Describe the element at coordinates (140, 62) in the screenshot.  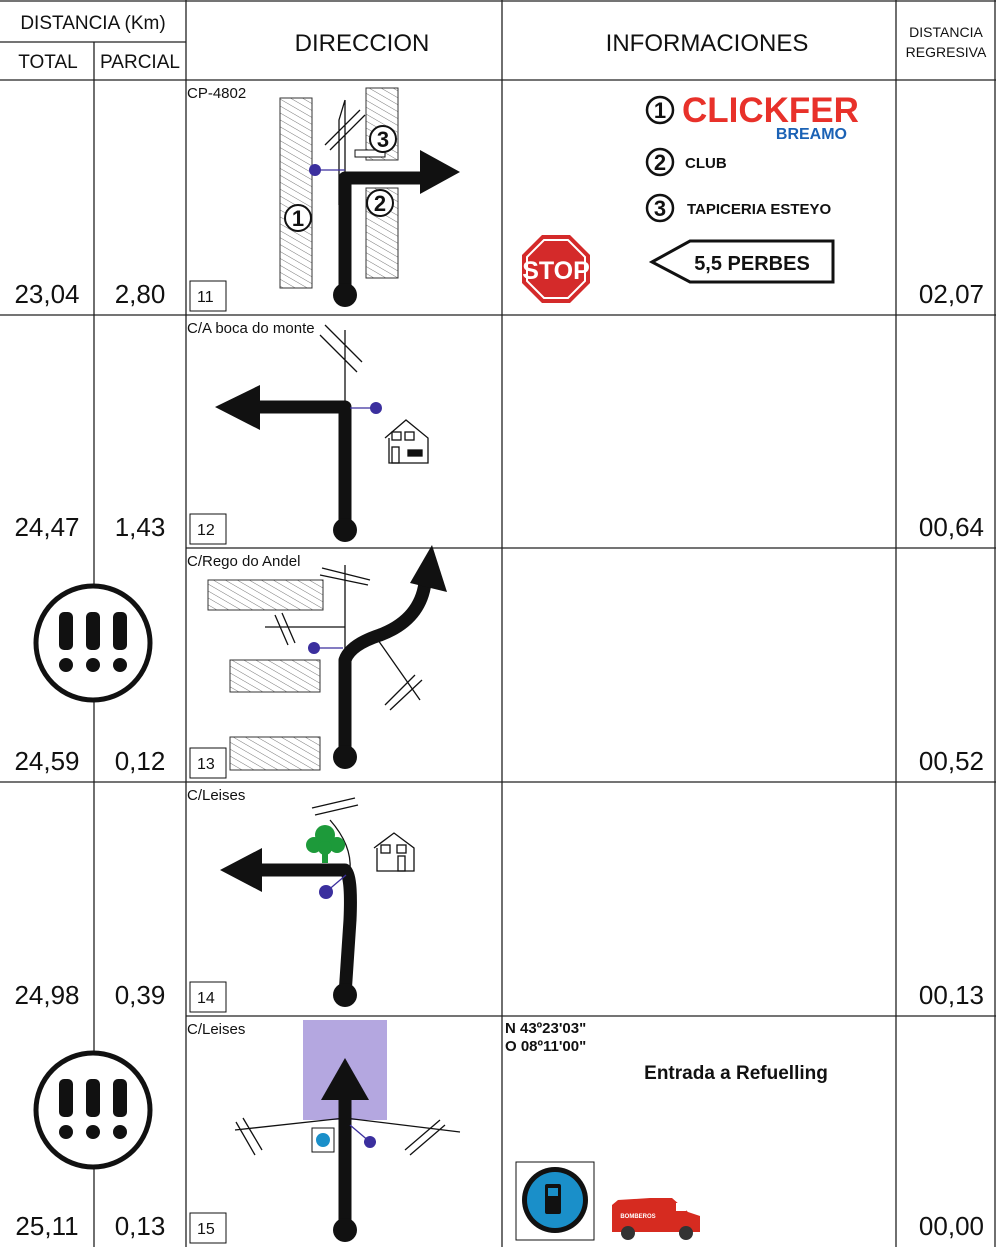
I see `header-partial: PARCIAL` at that location.